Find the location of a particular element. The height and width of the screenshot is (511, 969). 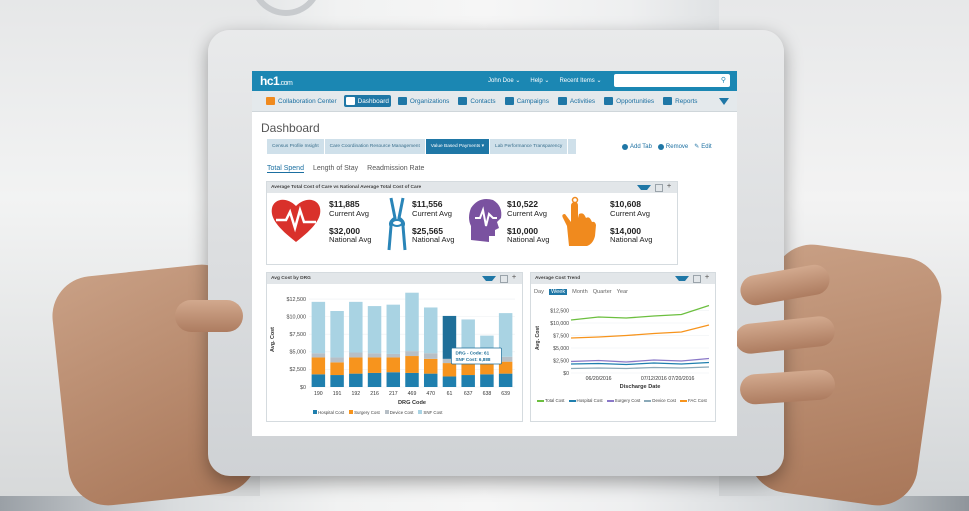

x-tick-label: 07/20/2016 is located at coordinates (681, 379).